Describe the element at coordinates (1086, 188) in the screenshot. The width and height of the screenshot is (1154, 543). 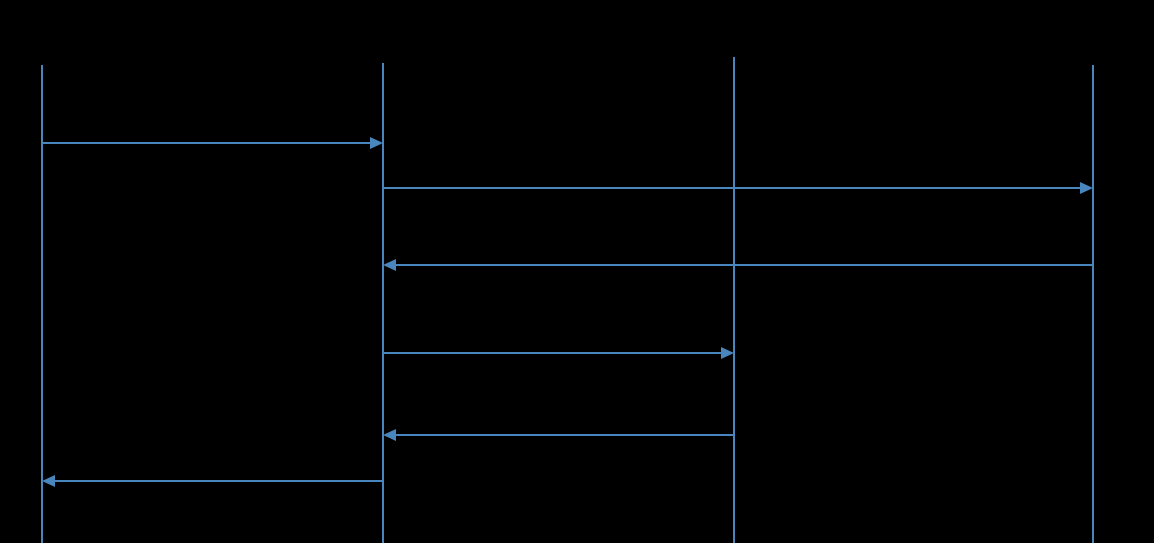
I see `message-2-arrowhead-icon` at that location.